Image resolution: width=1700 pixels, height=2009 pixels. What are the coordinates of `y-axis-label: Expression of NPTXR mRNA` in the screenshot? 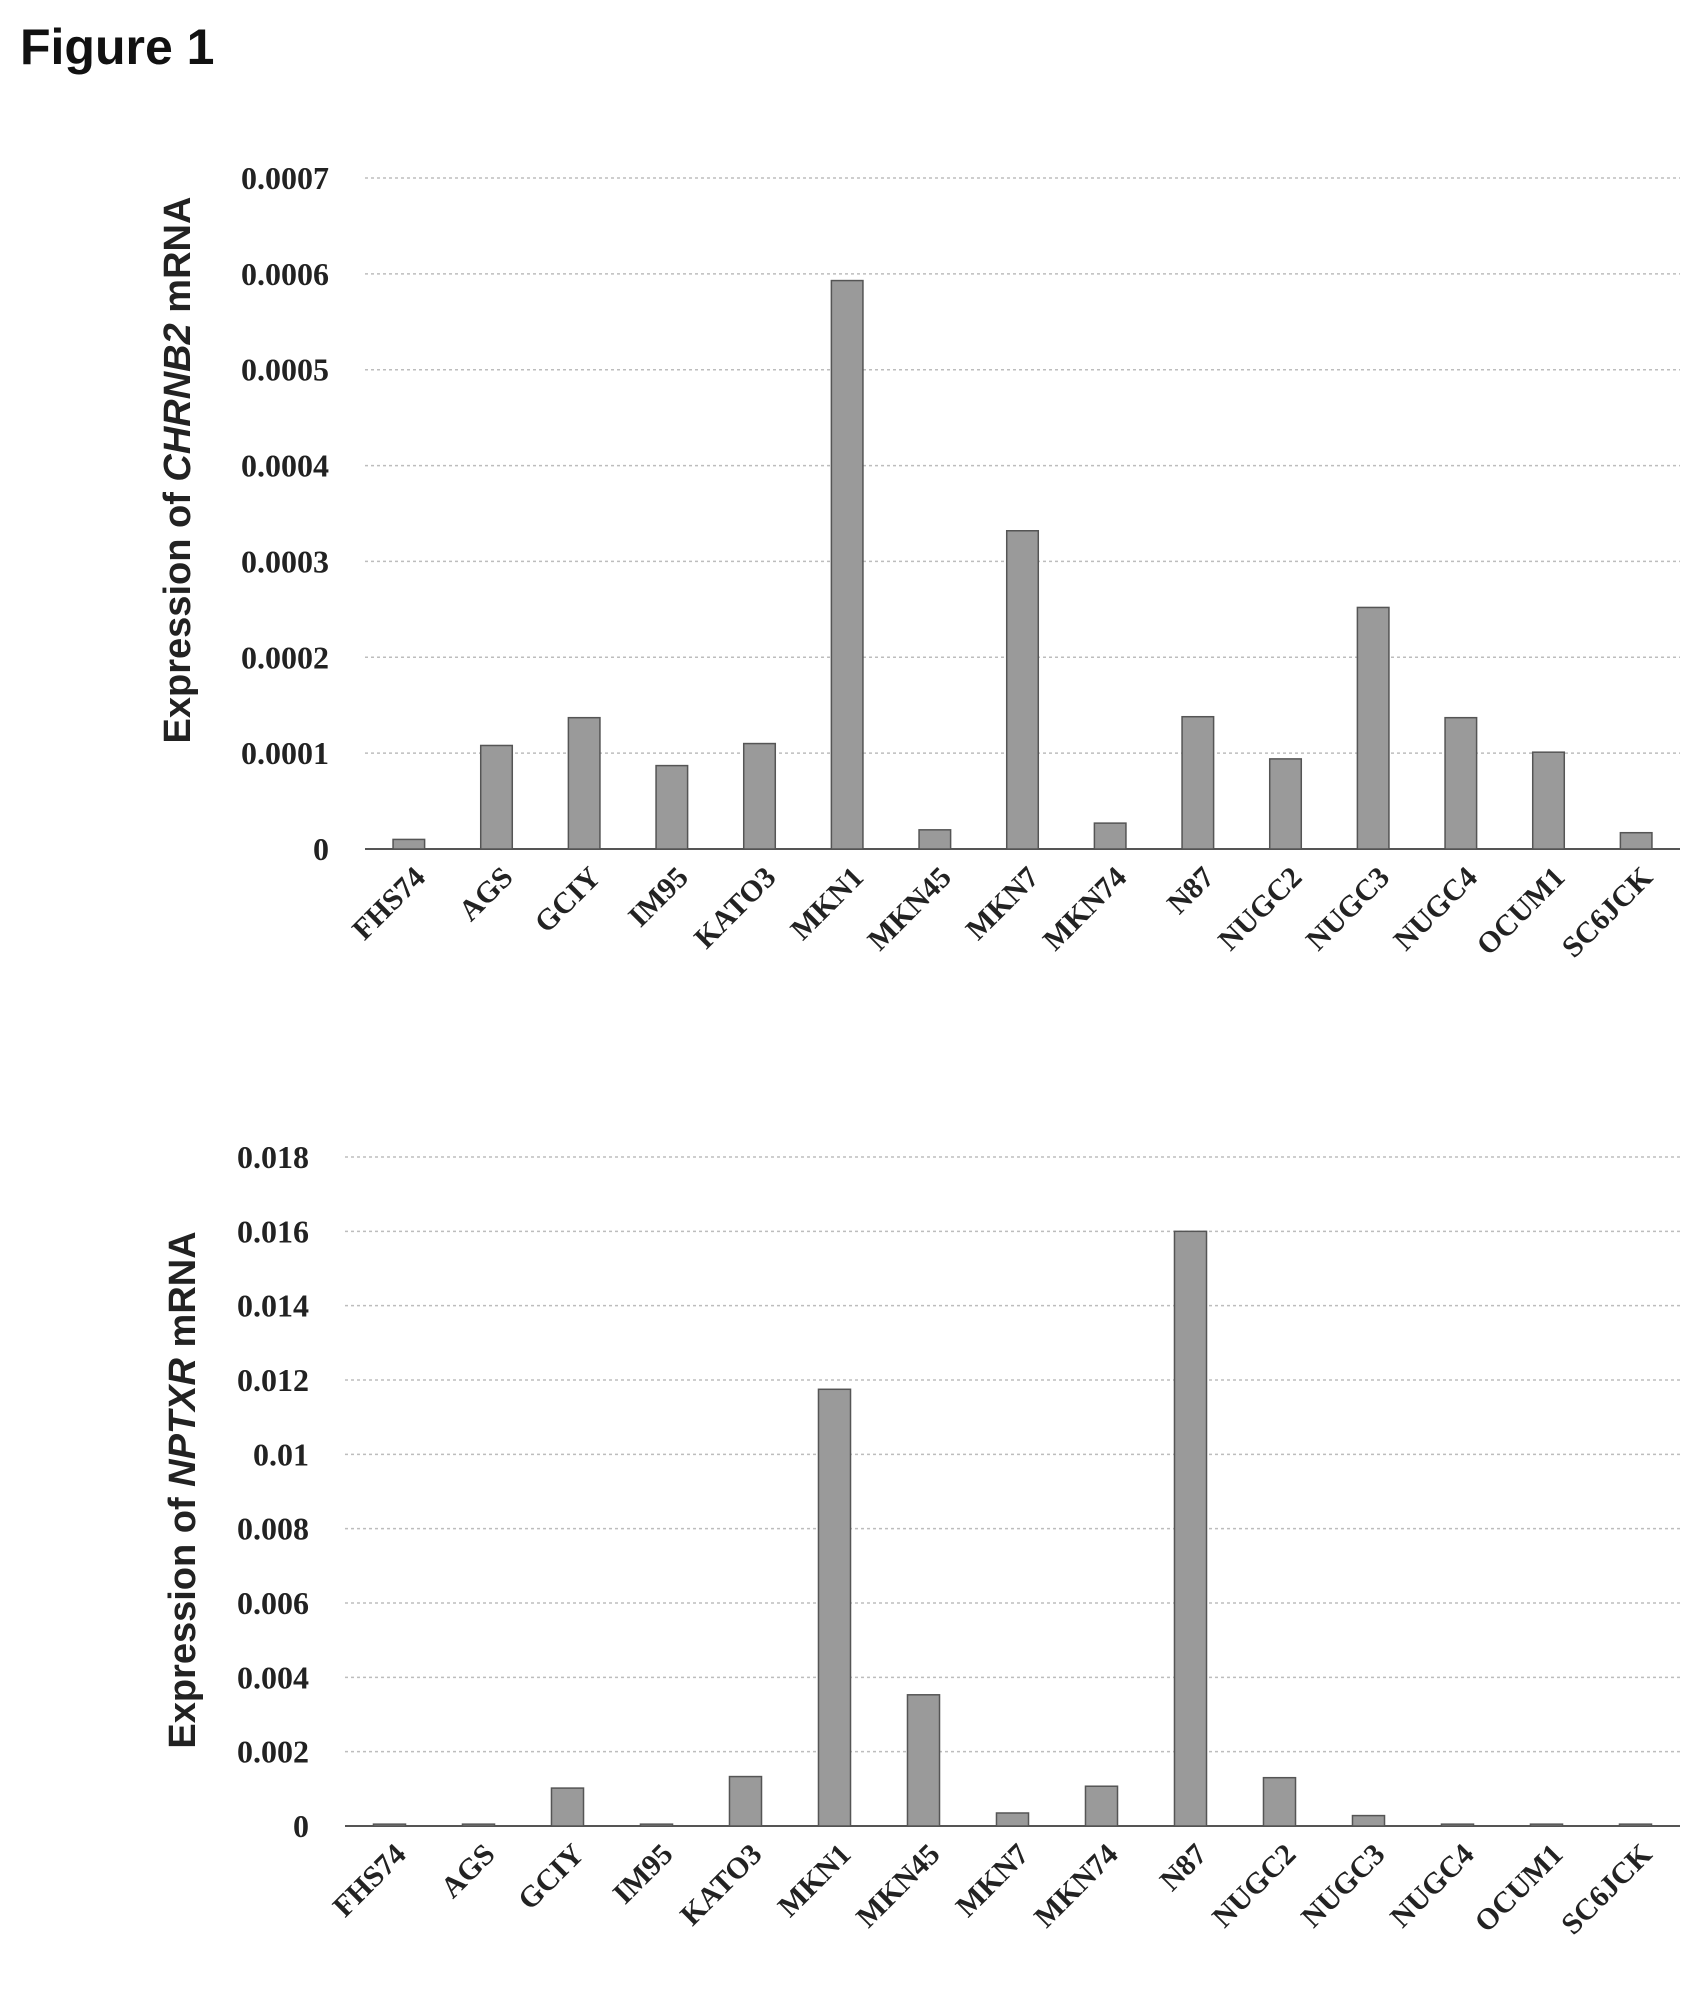 It's located at (183, 1489).